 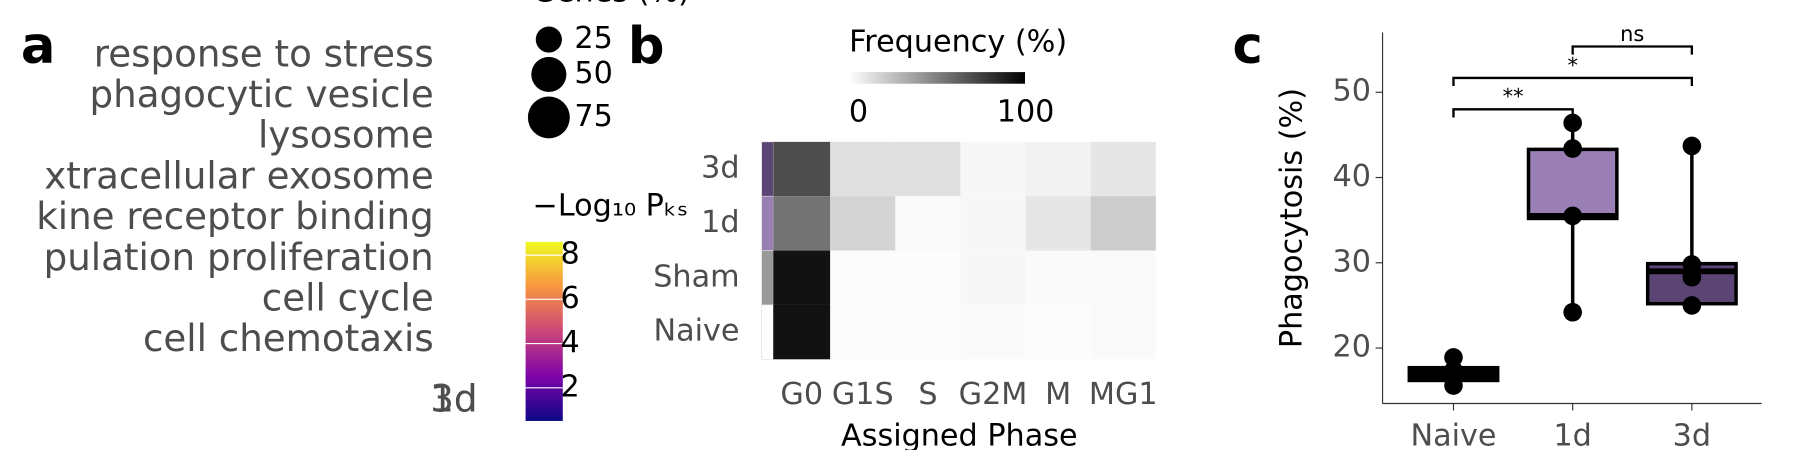 What do you see at coordinates (1292, 218) in the screenshot?
I see `y-axis-title: Phagocytosis (%)` at bounding box center [1292, 218].